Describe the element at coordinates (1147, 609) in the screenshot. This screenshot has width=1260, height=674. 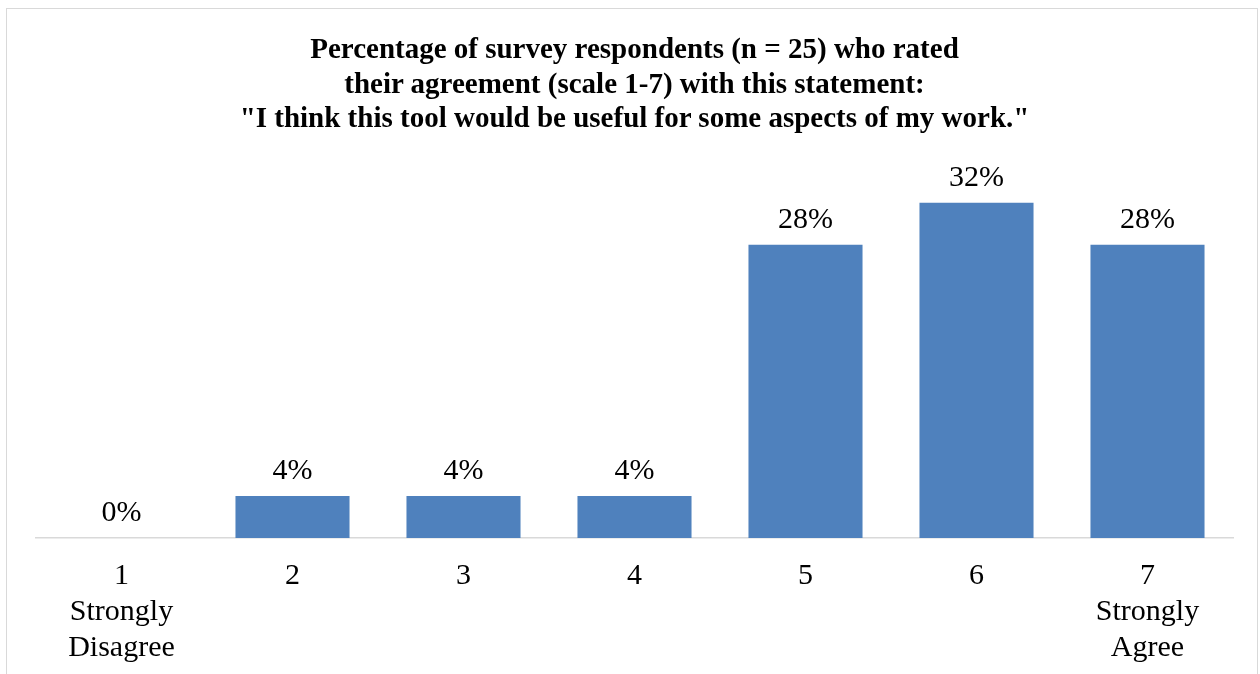
I see `x-tick-label: 7 Strongly Agree` at that location.